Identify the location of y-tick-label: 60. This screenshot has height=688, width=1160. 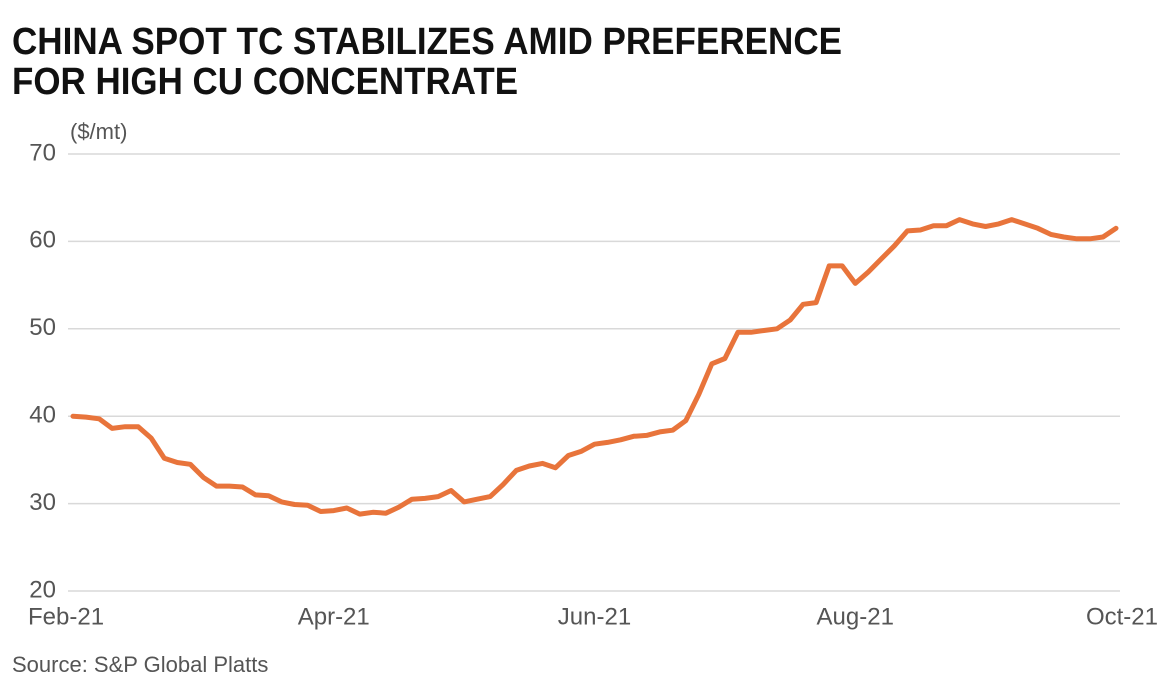
(42, 240).